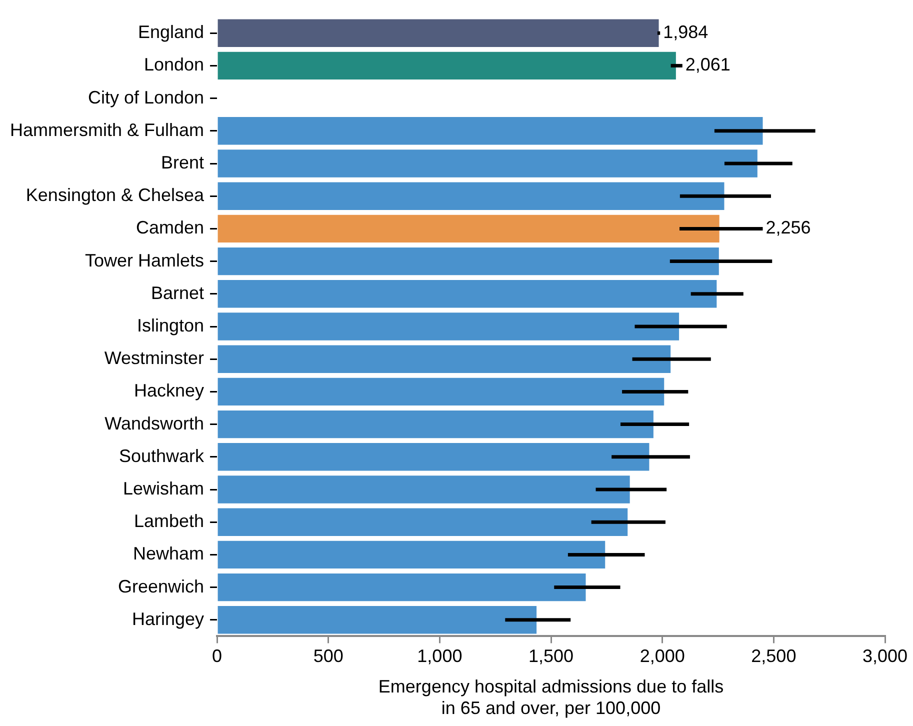 This screenshot has height=726, width=913. Describe the element at coordinates (171, 32) in the screenshot. I see `y-tick-label: England` at that location.